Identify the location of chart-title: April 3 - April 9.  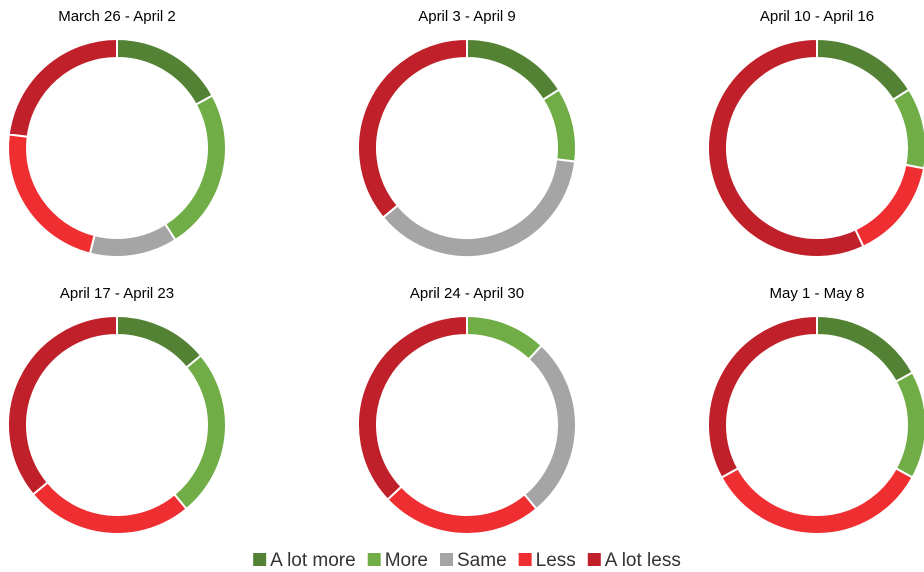
(467, 16).